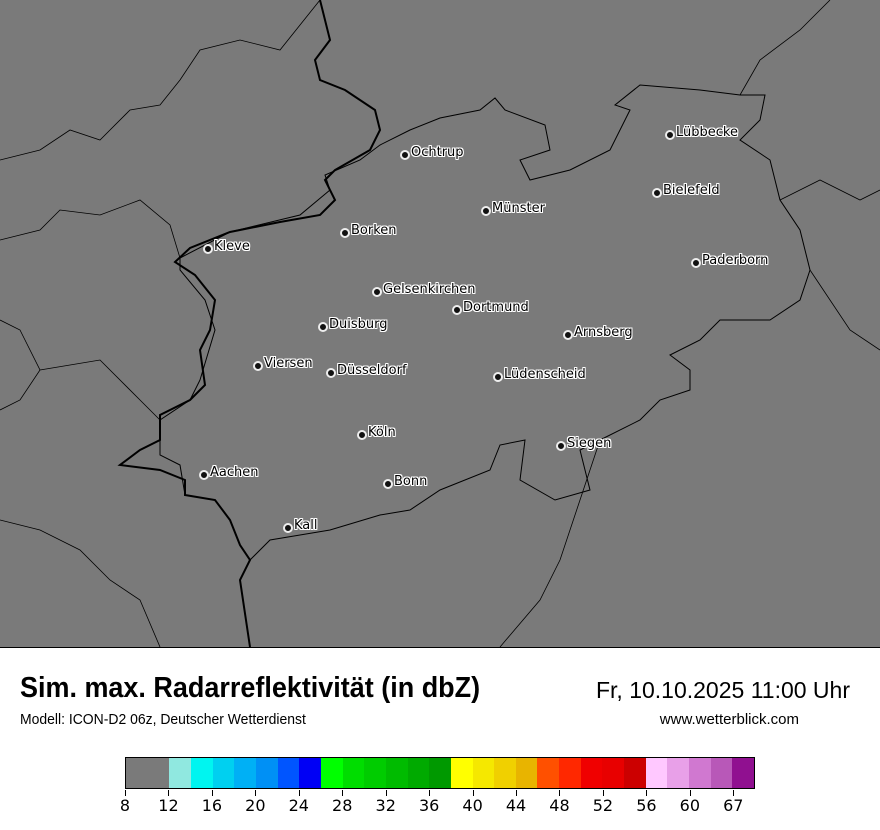  What do you see at coordinates (374, 230) in the screenshot?
I see `city-label: Borken` at bounding box center [374, 230].